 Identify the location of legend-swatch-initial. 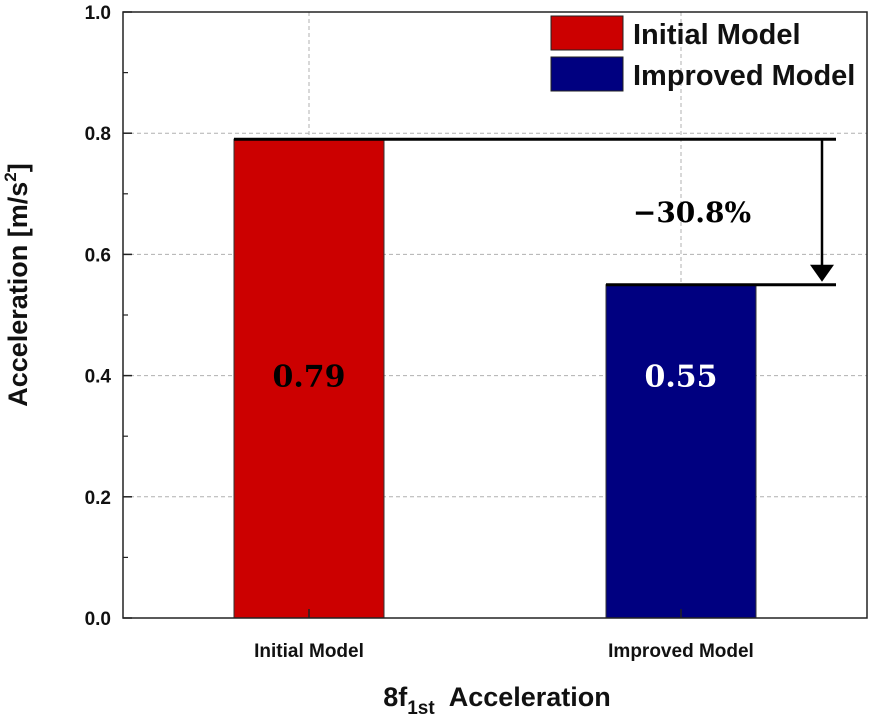
(587, 33).